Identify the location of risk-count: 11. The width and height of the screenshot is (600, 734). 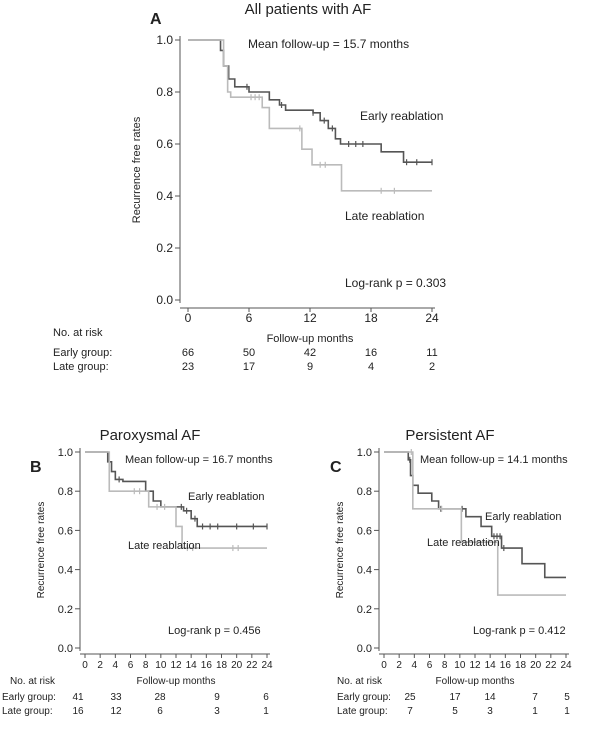
(431, 353).